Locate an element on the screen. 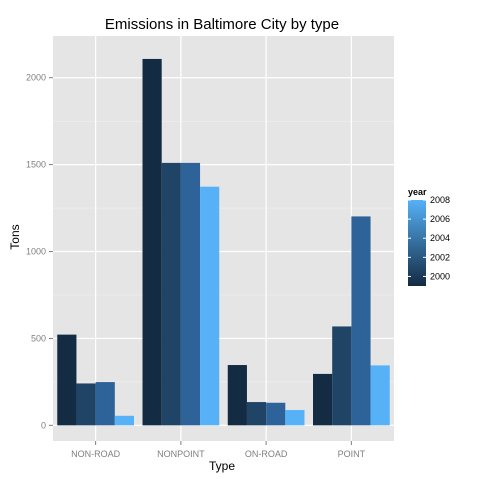 The image size is (480, 480). x-tick-label: NONPOINT is located at coordinates (181, 454).